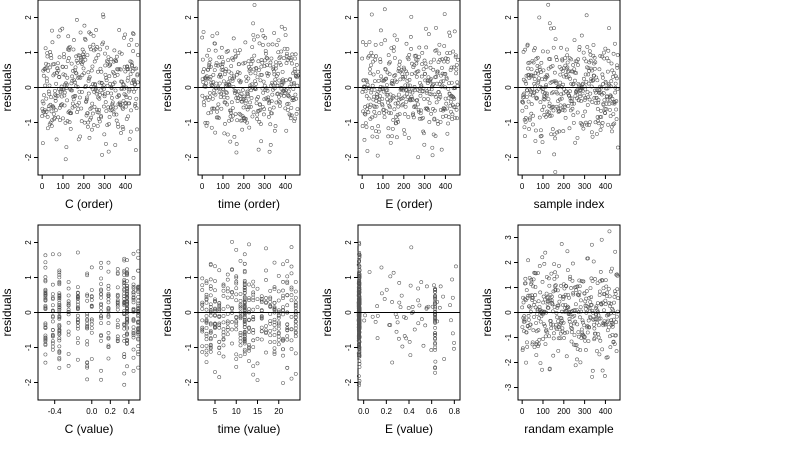 The height and width of the screenshot is (450, 800). I want to click on x-tick-label: 100, so click(543, 411).